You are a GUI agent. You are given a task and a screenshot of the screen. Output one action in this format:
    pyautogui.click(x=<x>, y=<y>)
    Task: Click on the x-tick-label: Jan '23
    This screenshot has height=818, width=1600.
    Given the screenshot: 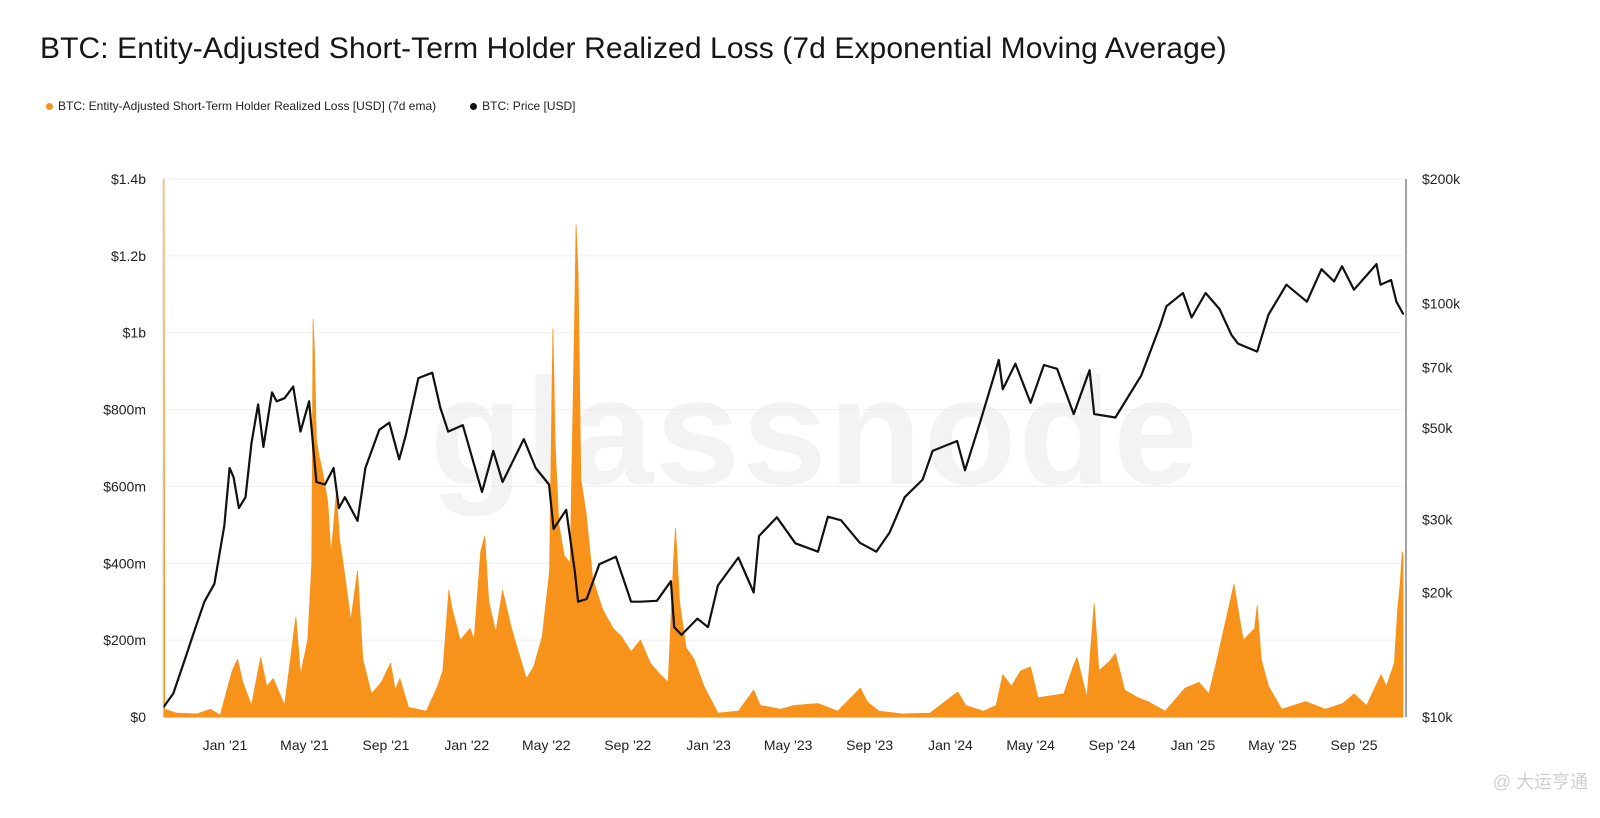 What is the action you would take?
    pyautogui.click(x=708, y=745)
    